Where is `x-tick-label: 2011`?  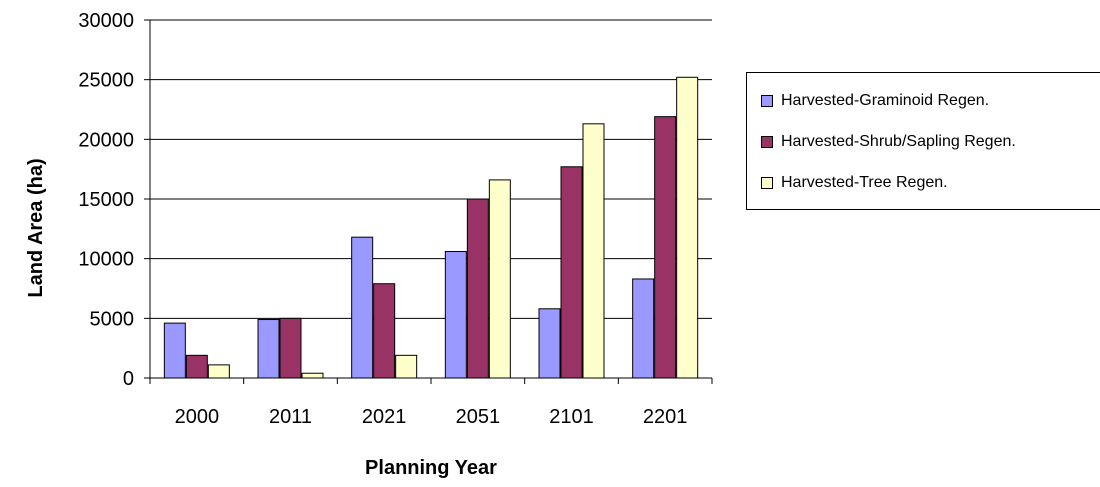 x-tick-label: 2011 is located at coordinates (290, 417).